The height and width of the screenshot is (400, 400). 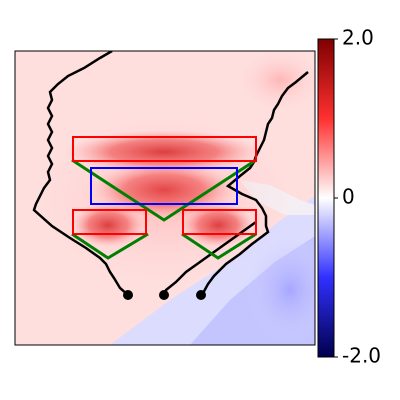 What do you see at coordinates (219, 246) in the screenshot?
I see `chevron-small-right` at bounding box center [219, 246].